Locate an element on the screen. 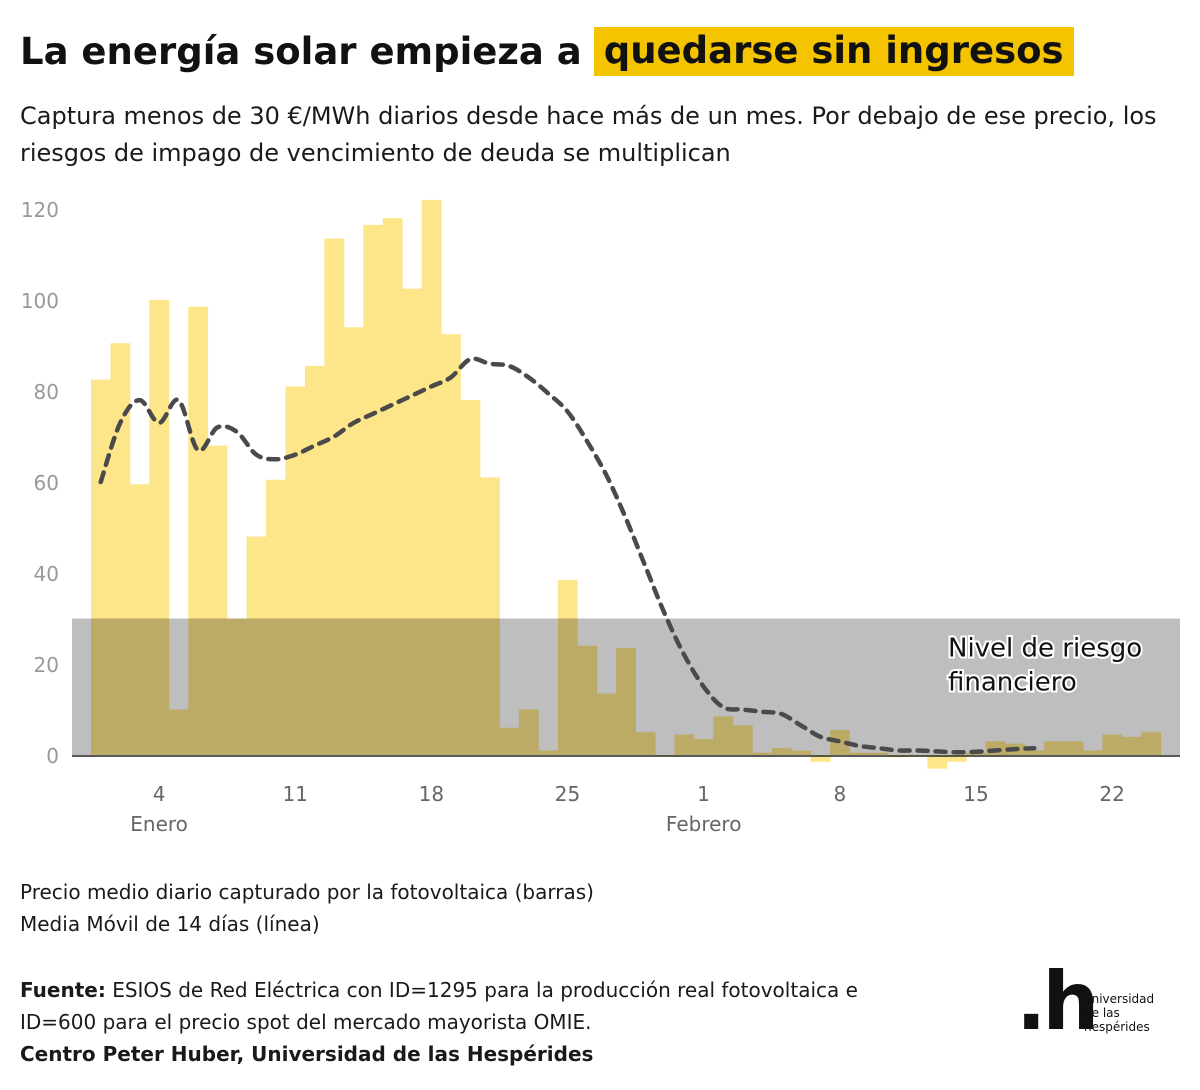 The width and height of the screenshot is (1200, 1090). x-tick-label: 8 is located at coordinates (839, 794).